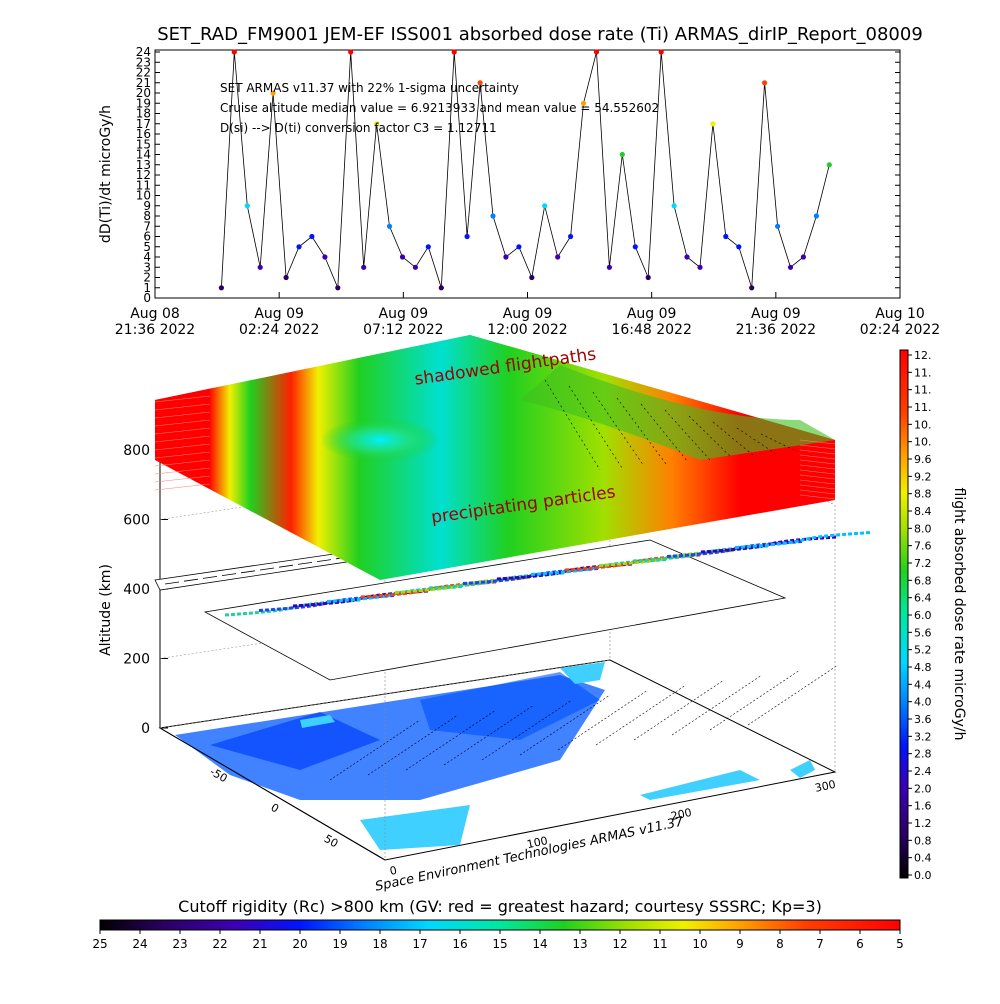 This screenshot has width=1000, height=1004. Describe the element at coordinates (143, 93) in the screenshot. I see `y-tick-label: 20` at that location.